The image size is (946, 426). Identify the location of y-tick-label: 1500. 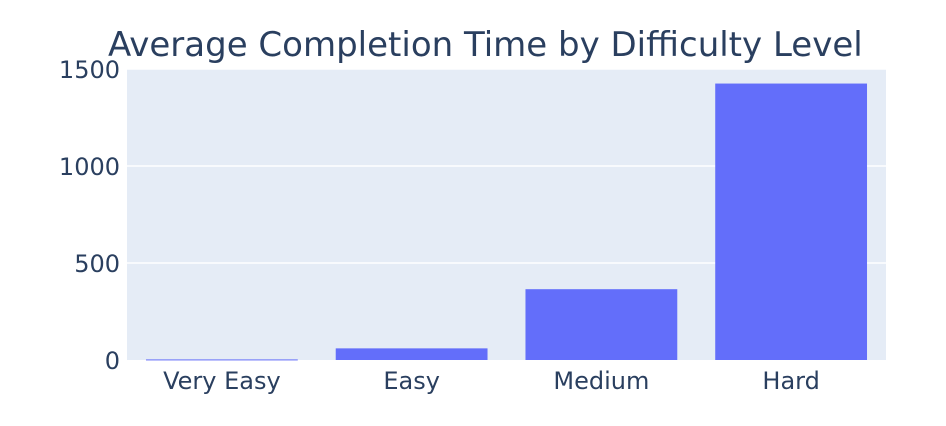
(89, 70).